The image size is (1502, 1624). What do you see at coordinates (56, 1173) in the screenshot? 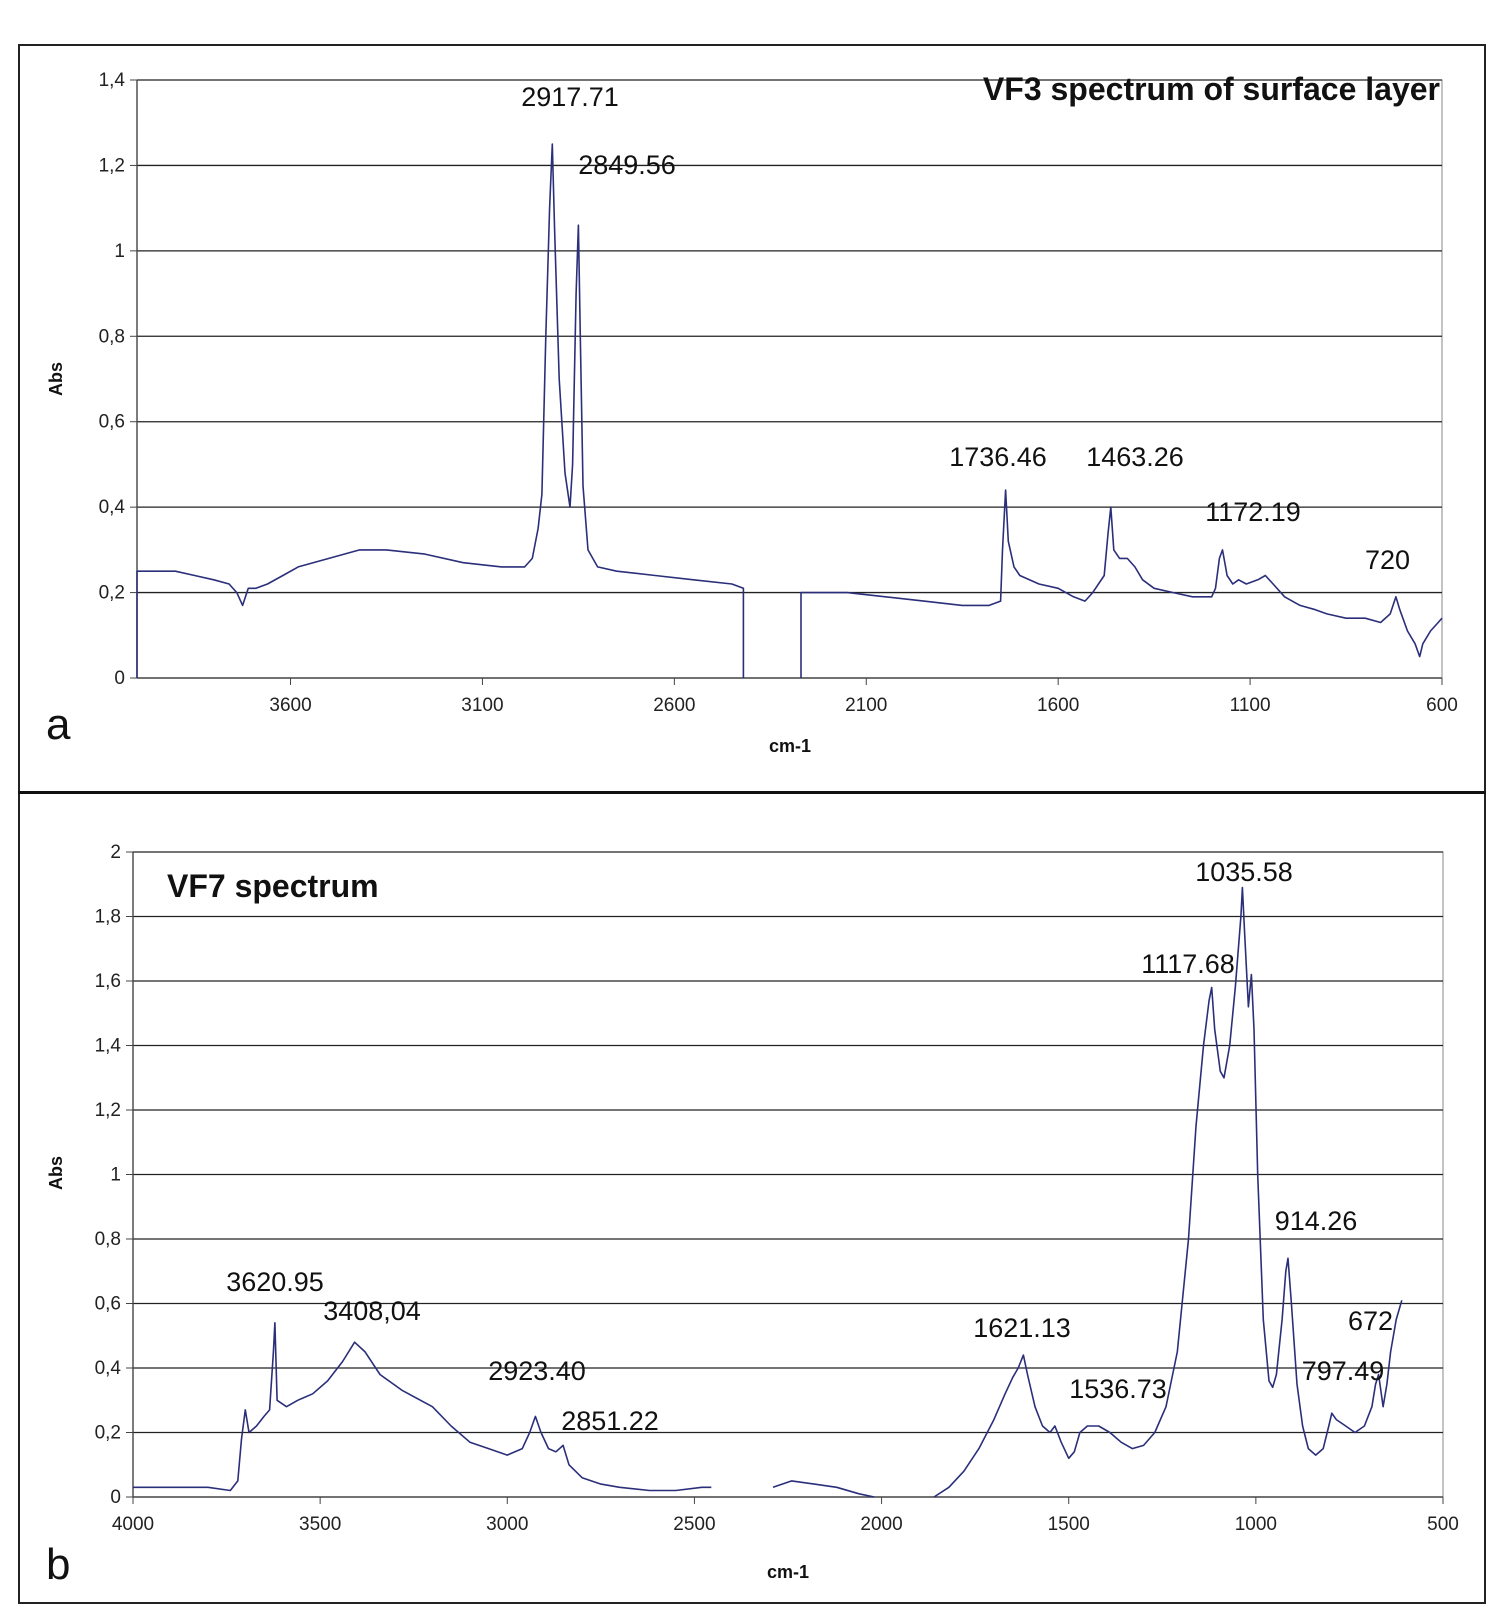
I see `y-axis-label-b: Abs` at bounding box center [56, 1173].